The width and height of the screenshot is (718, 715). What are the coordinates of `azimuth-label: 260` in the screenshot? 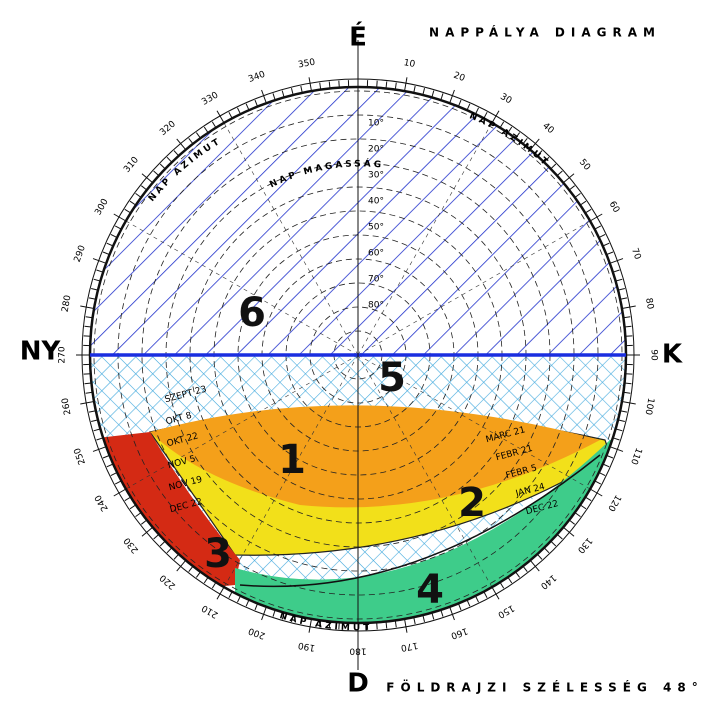 It's located at (67, 406).